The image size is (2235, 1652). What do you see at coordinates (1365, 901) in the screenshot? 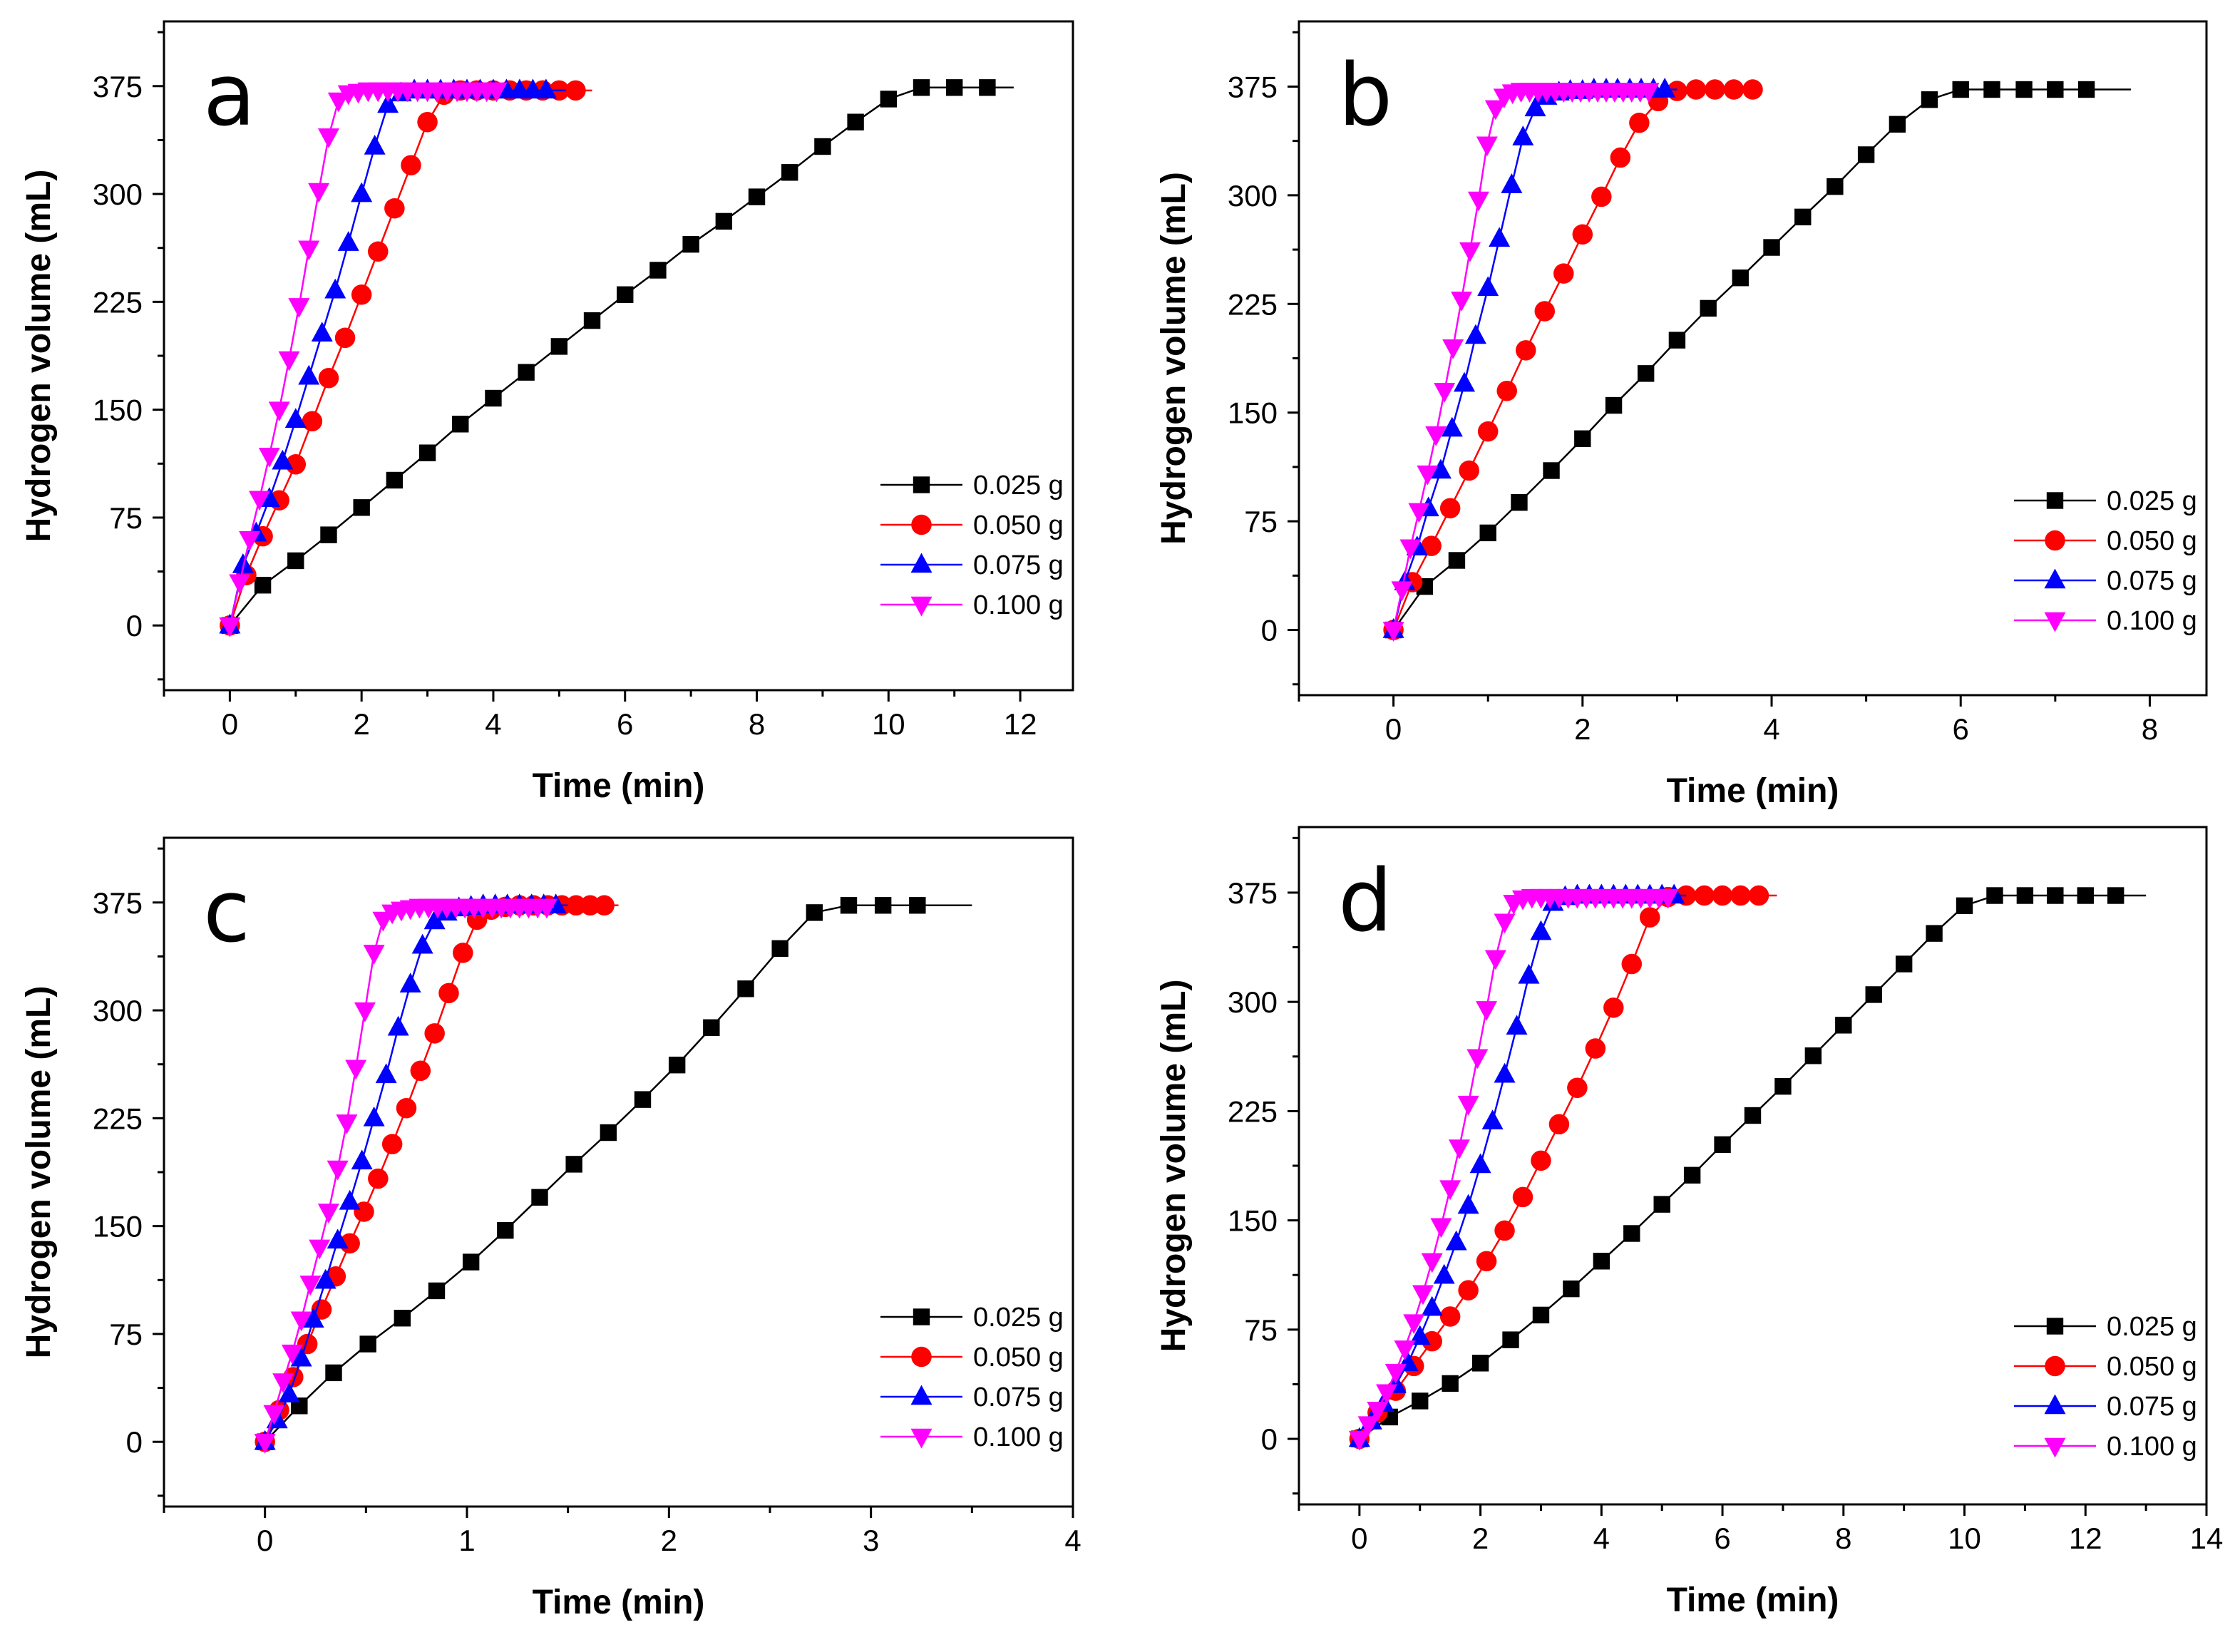
I see `panel-letter: d` at bounding box center [1365, 901].